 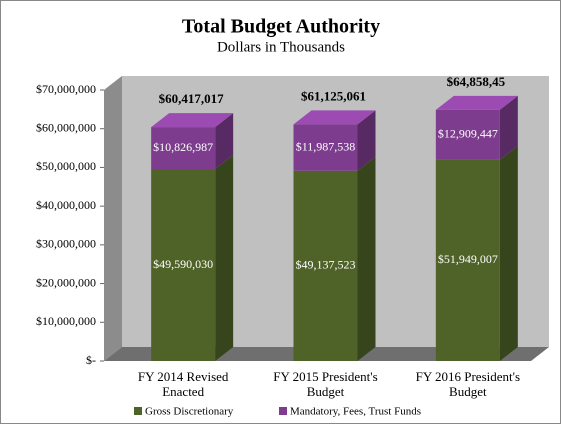 What do you see at coordinates (113, 218) in the screenshot?
I see `side-wall` at bounding box center [113, 218].